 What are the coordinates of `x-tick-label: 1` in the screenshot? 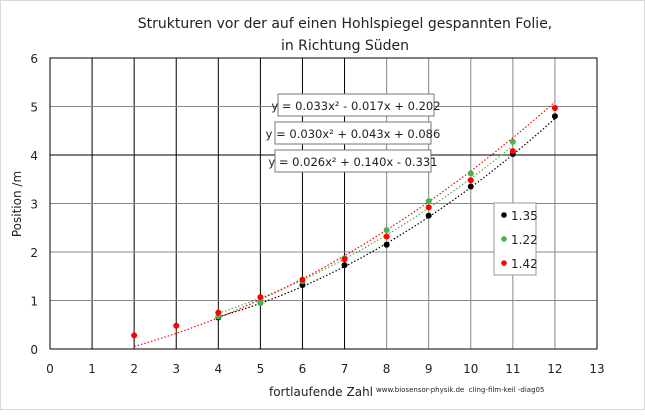 It's located at (92, 369).